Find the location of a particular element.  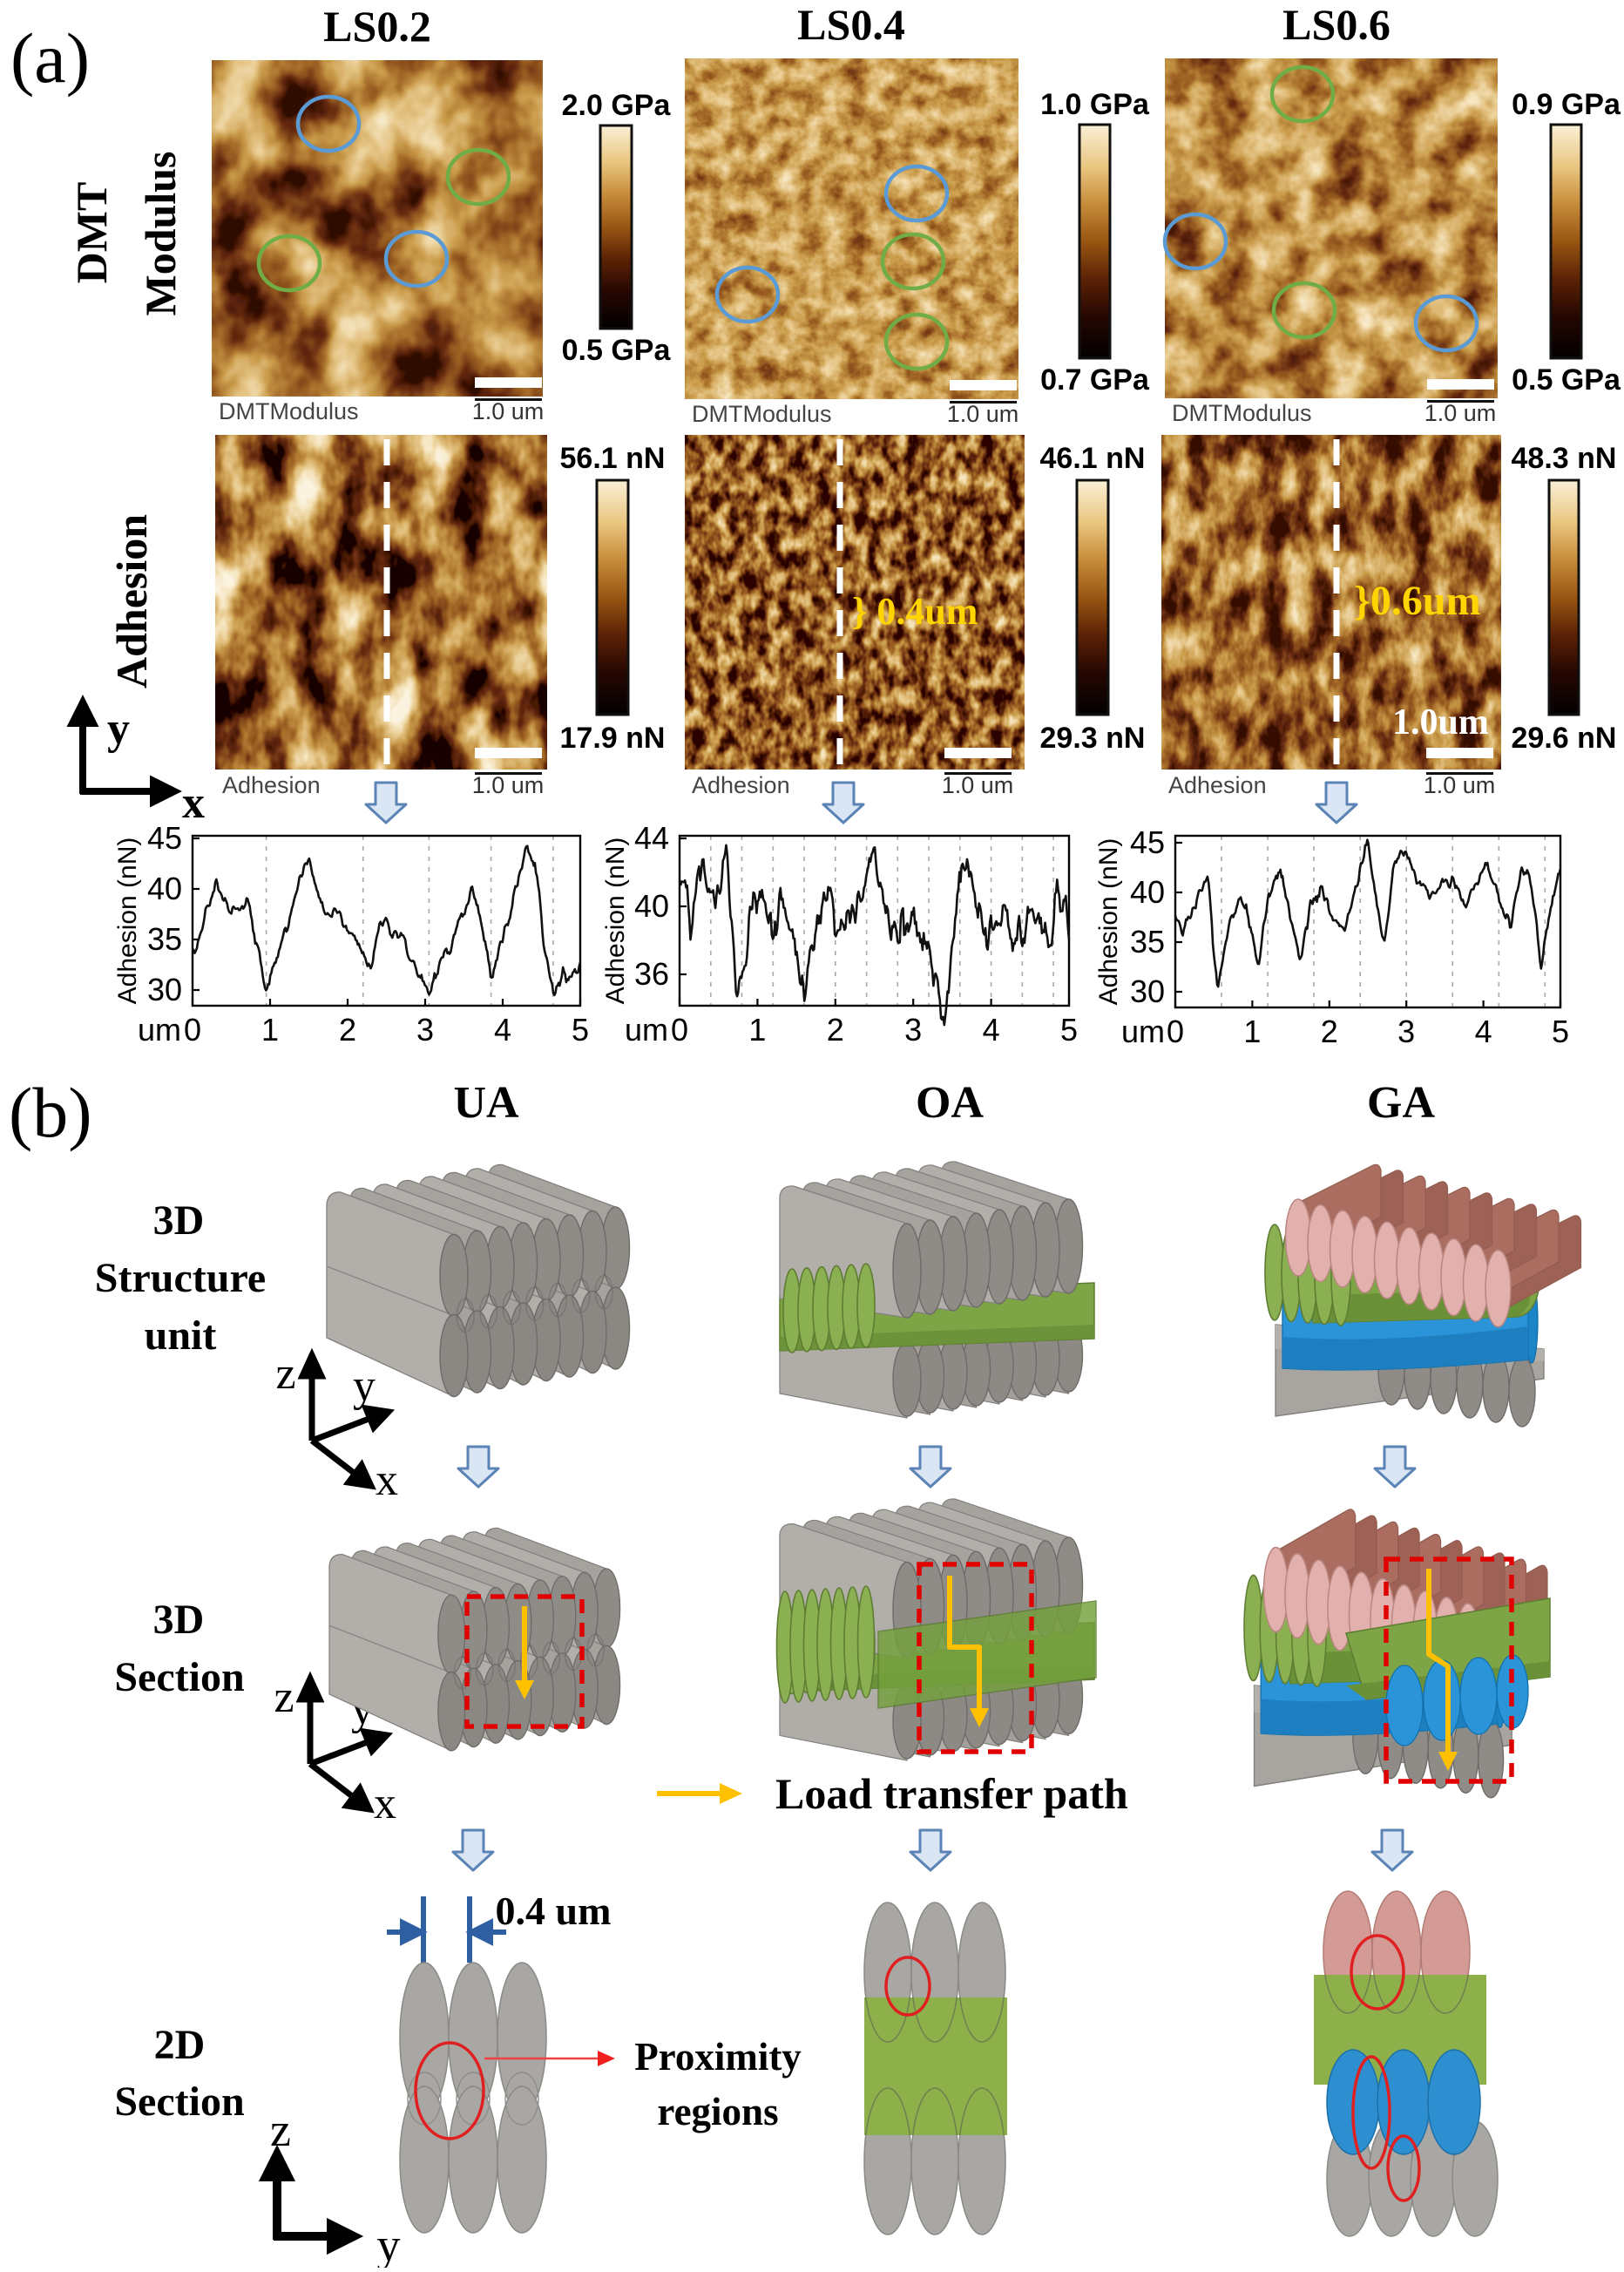

svg-text: Load transfer path is located at coordinates (951, 1793).